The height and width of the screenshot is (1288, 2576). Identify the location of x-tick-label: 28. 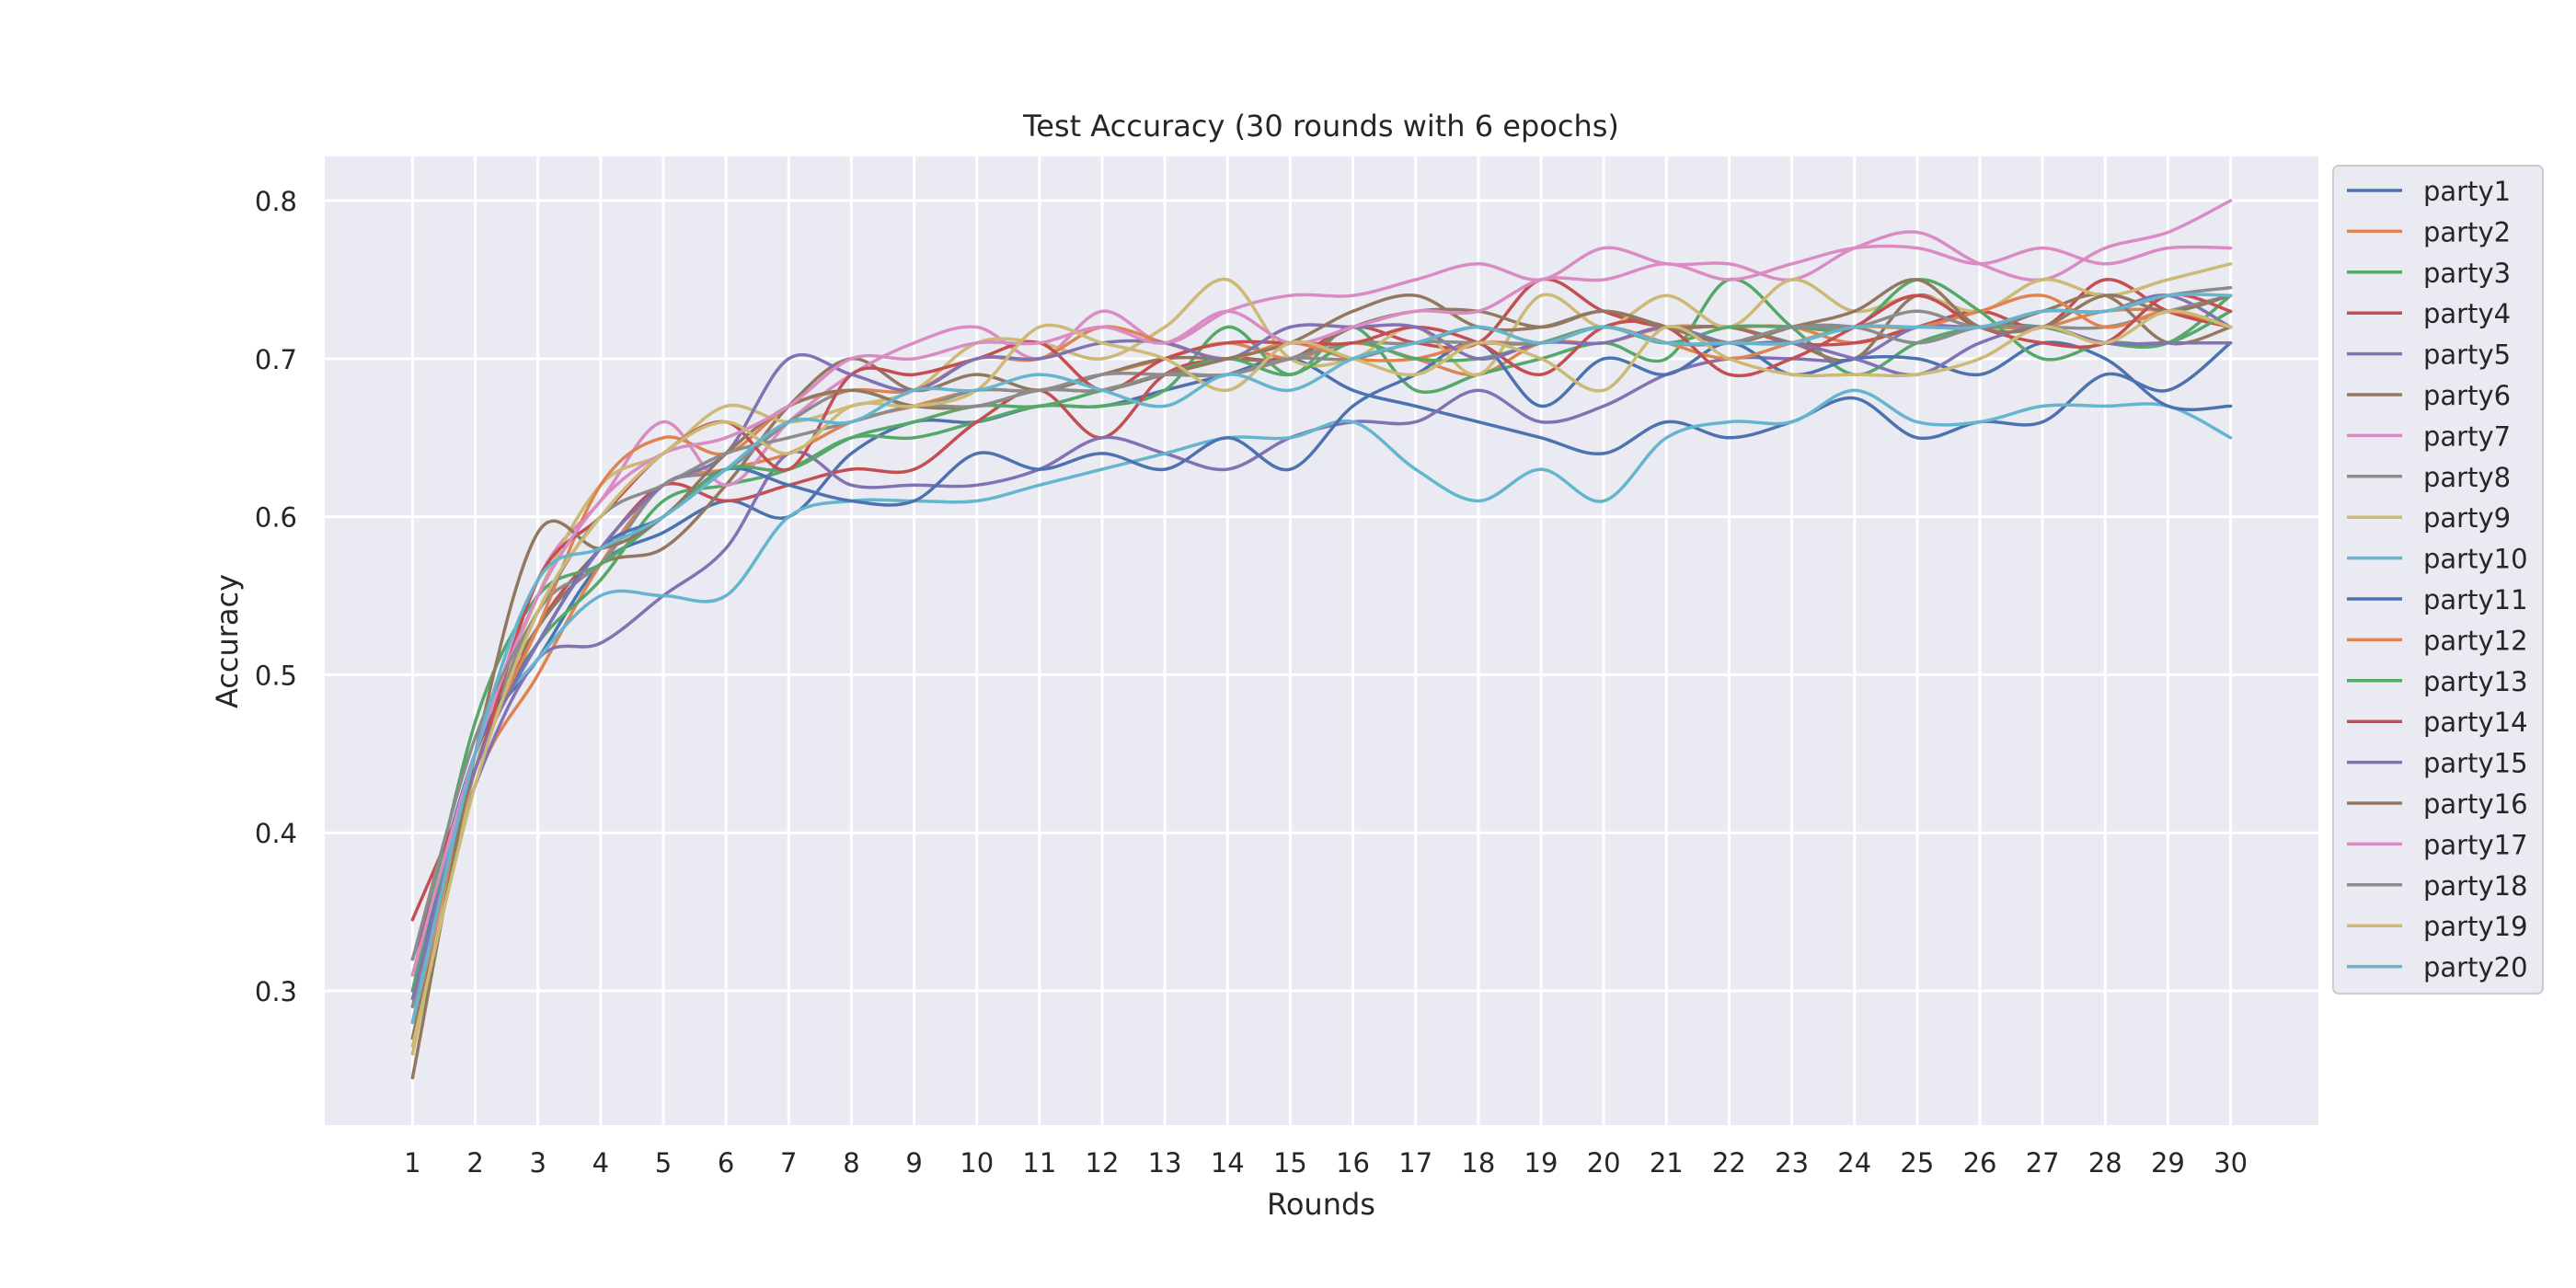
(2105, 1163).